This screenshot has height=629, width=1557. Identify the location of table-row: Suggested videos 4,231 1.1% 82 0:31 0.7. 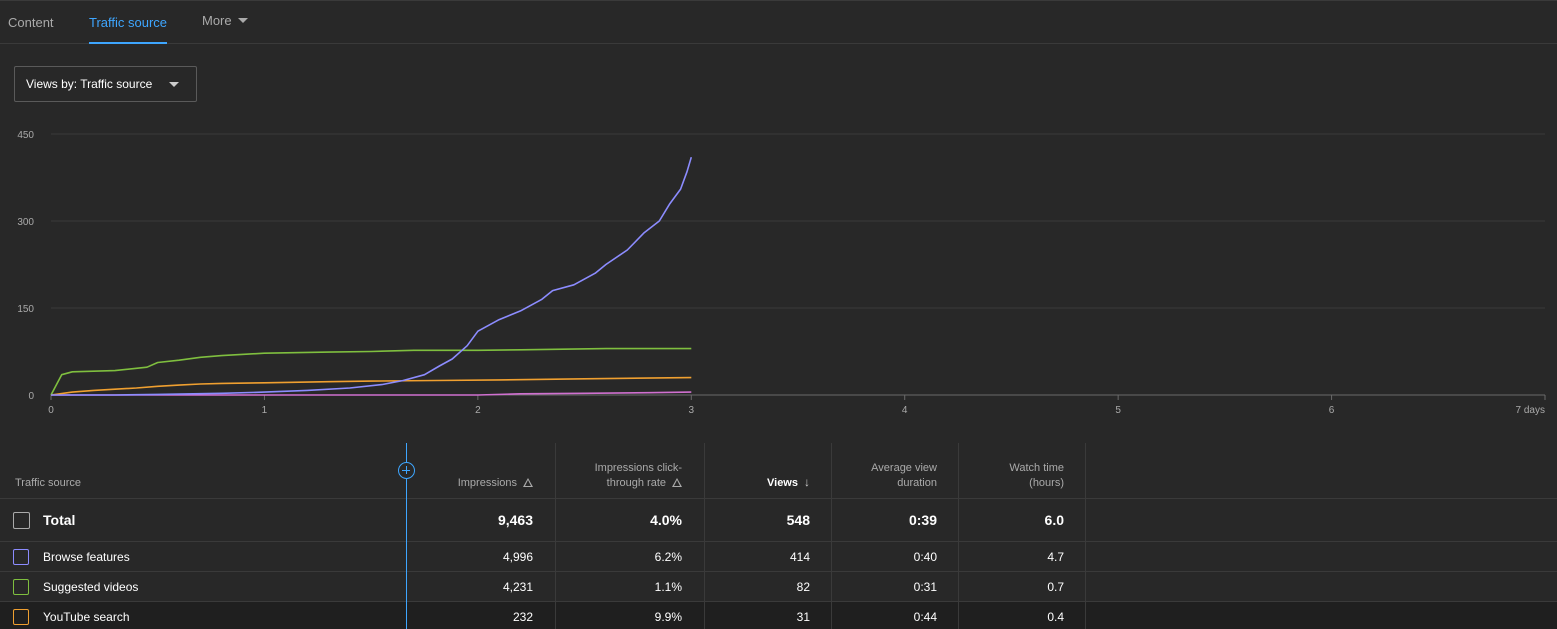
(778, 587).